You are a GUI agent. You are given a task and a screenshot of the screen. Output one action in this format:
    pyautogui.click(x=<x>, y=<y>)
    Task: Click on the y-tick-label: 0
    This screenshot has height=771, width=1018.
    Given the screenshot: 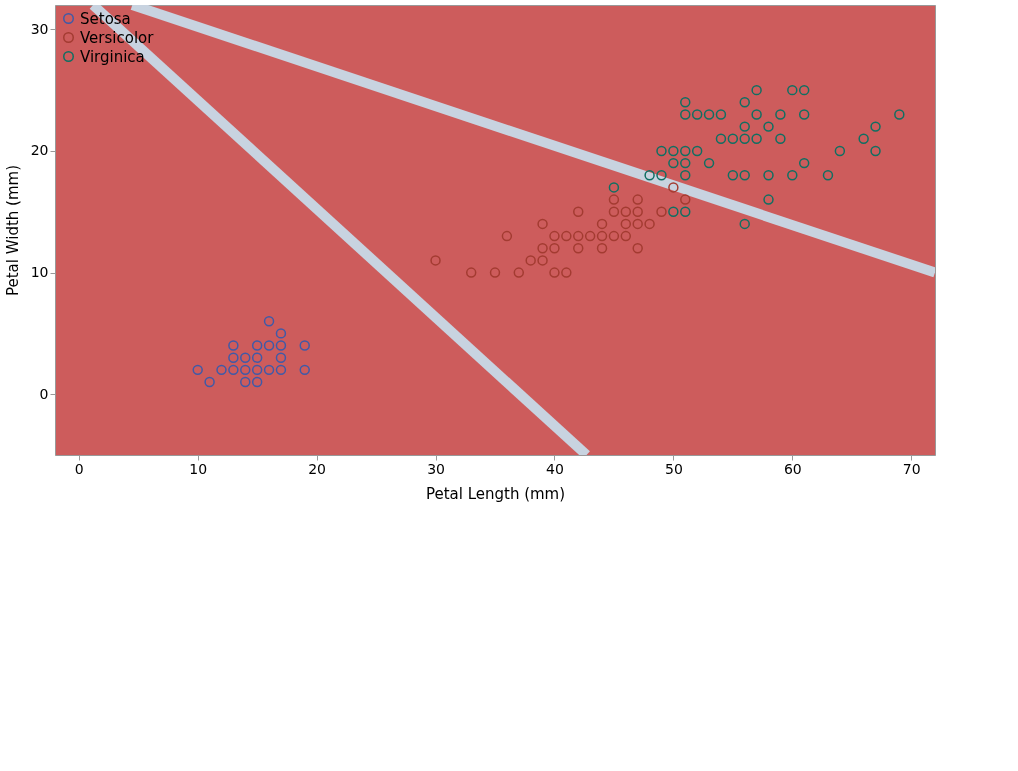 What is the action you would take?
    pyautogui.click(x=44, y=393)
    